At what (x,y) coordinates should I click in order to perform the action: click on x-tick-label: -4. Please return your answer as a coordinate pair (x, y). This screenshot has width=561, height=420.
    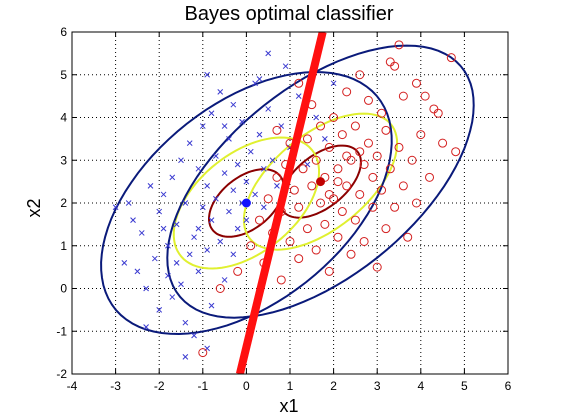
    Looking at the image, I should click on (72, 386).